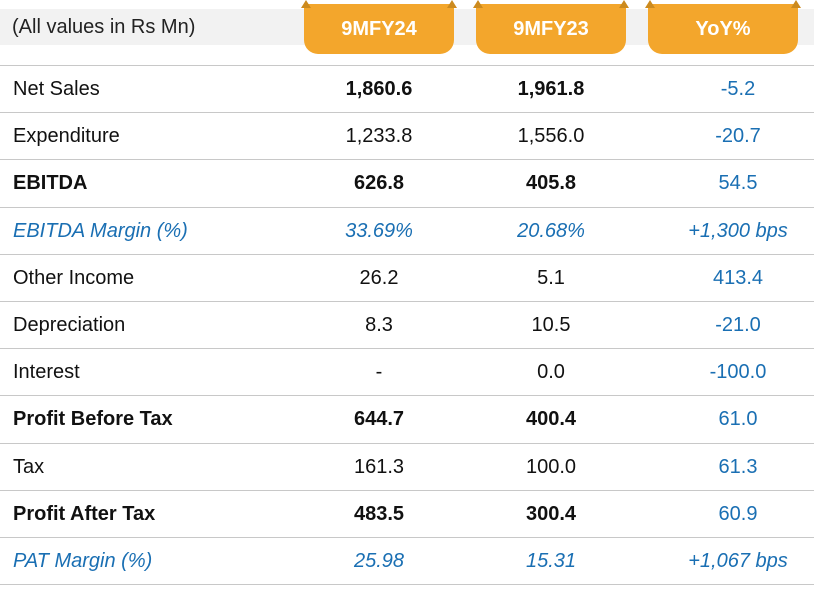  I want to click on value-9mfy23: 100.0, so click(551, 466).